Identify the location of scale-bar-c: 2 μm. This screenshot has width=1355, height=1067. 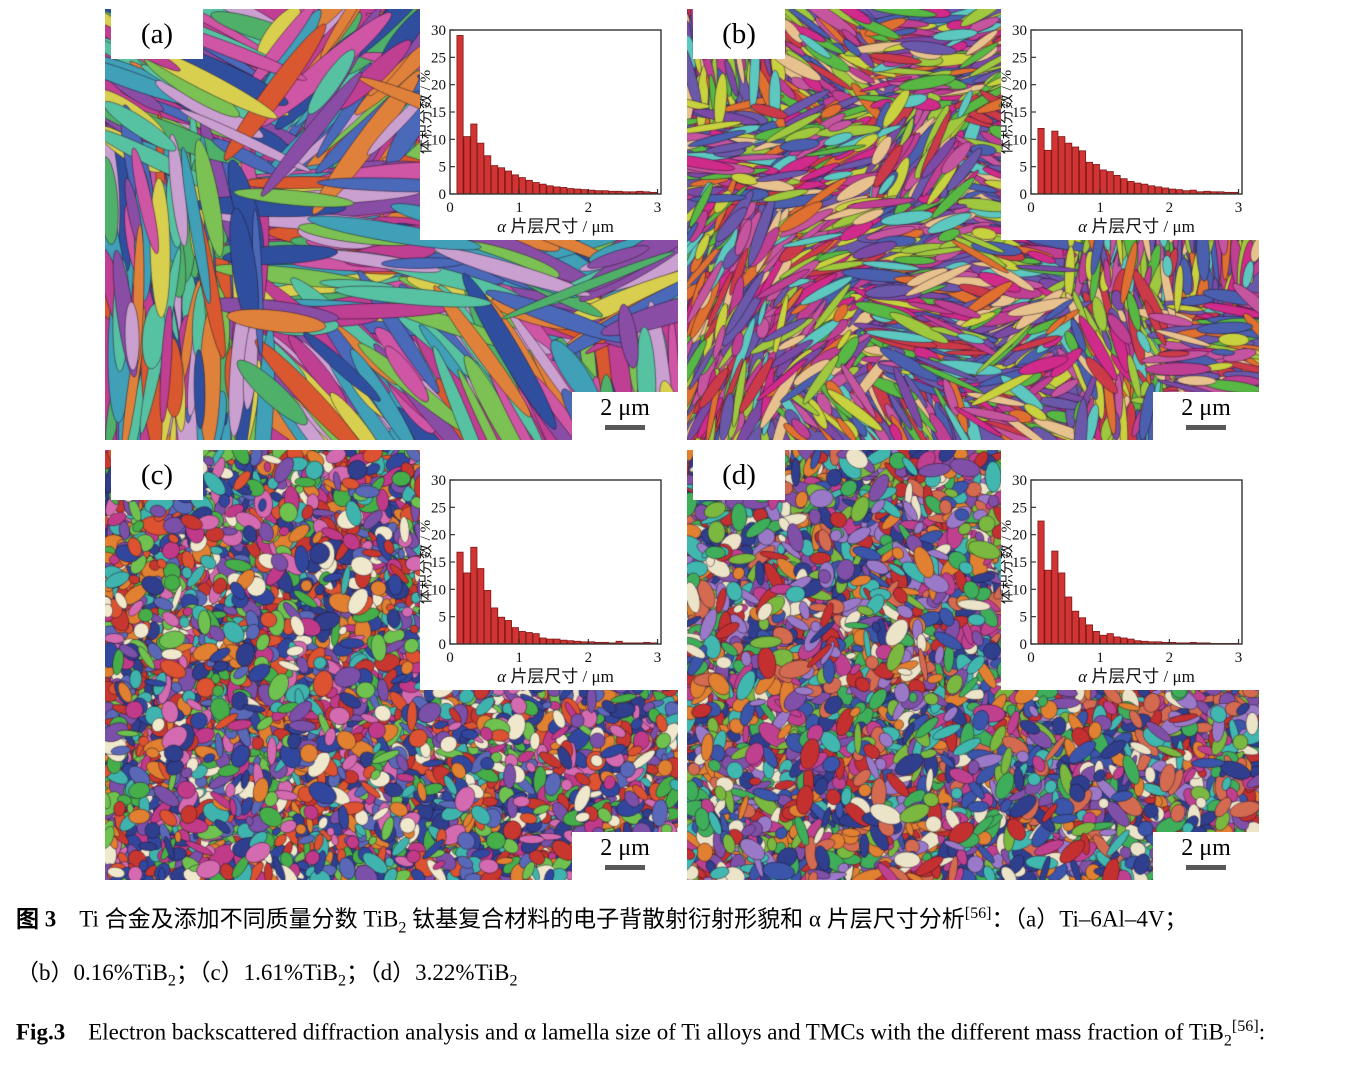
(625, 856).